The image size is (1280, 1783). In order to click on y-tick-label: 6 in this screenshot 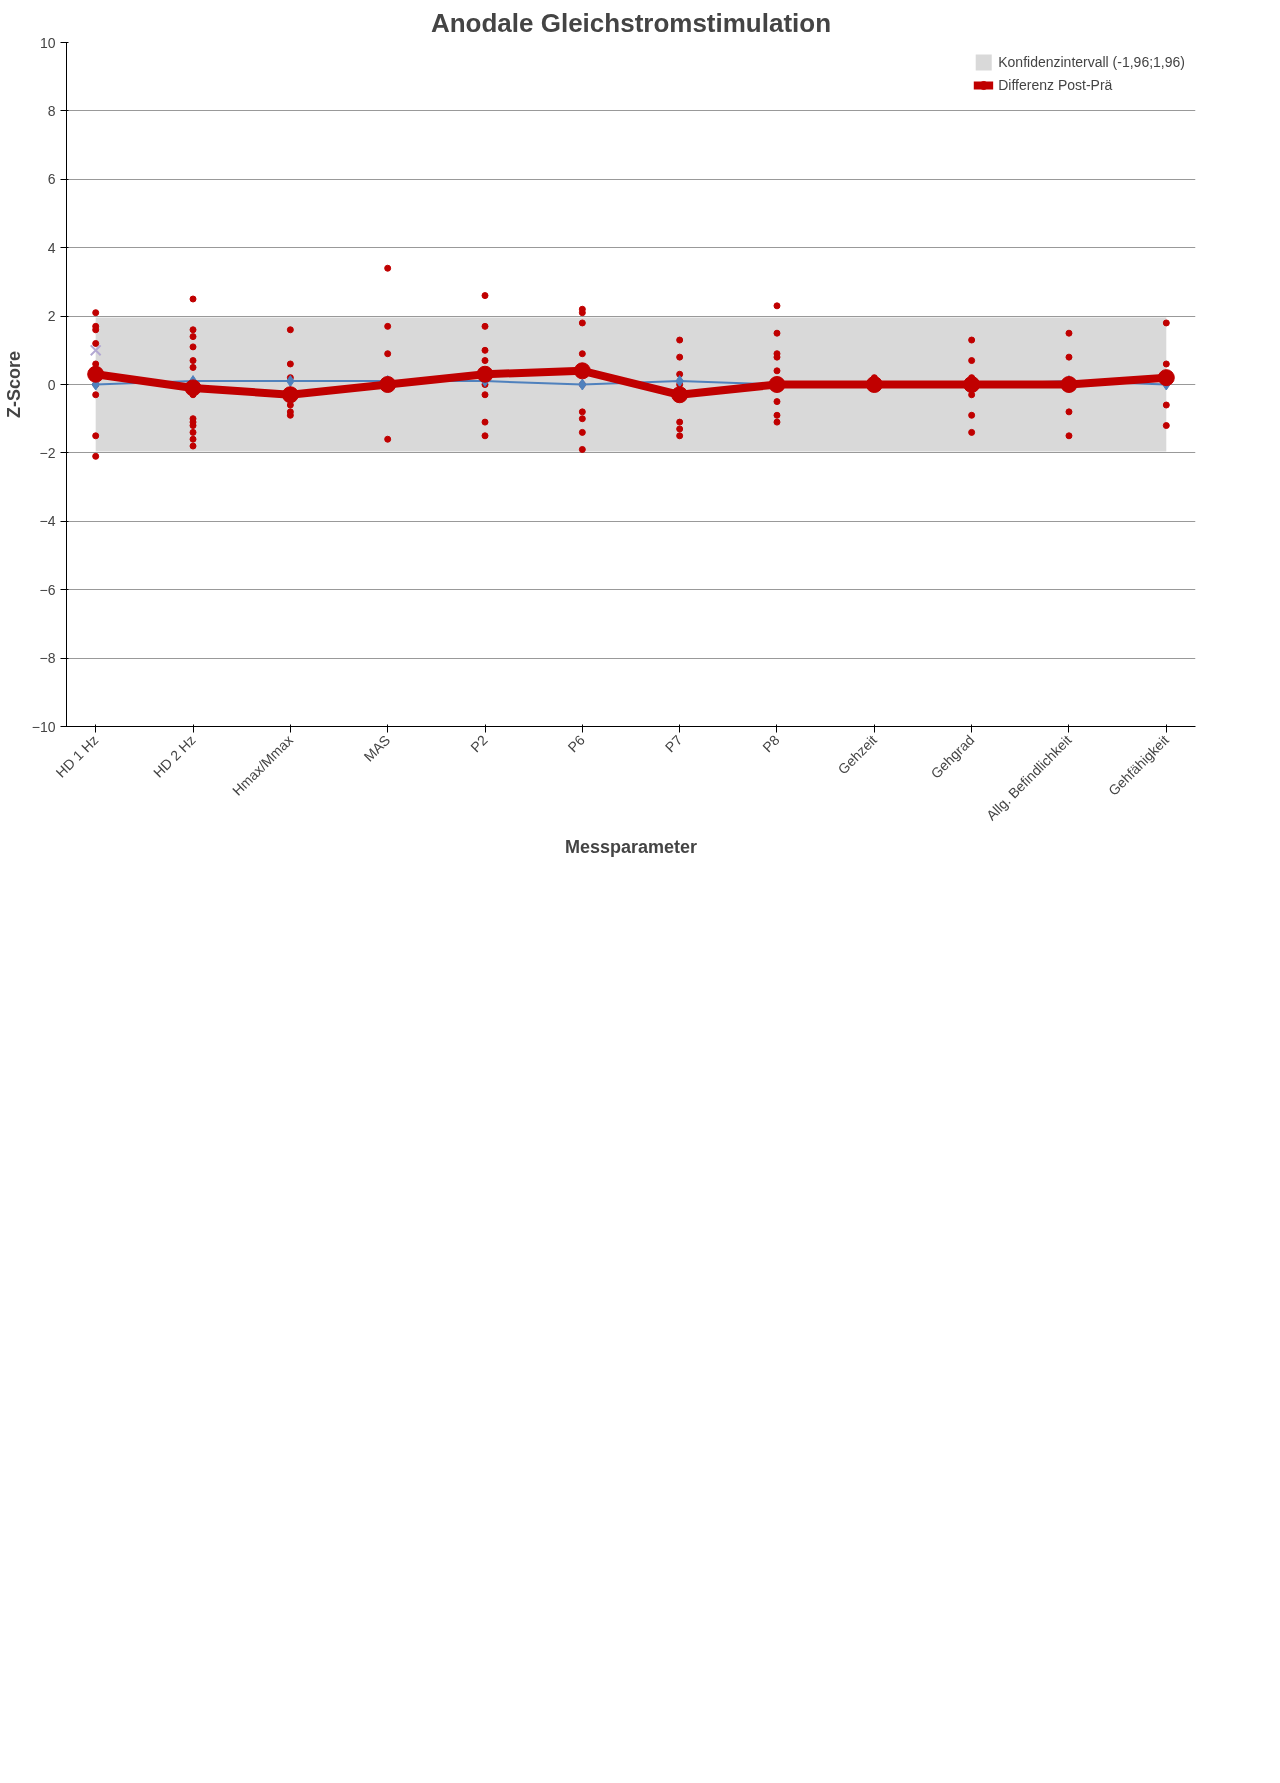, I will do `click(51, 179)`.